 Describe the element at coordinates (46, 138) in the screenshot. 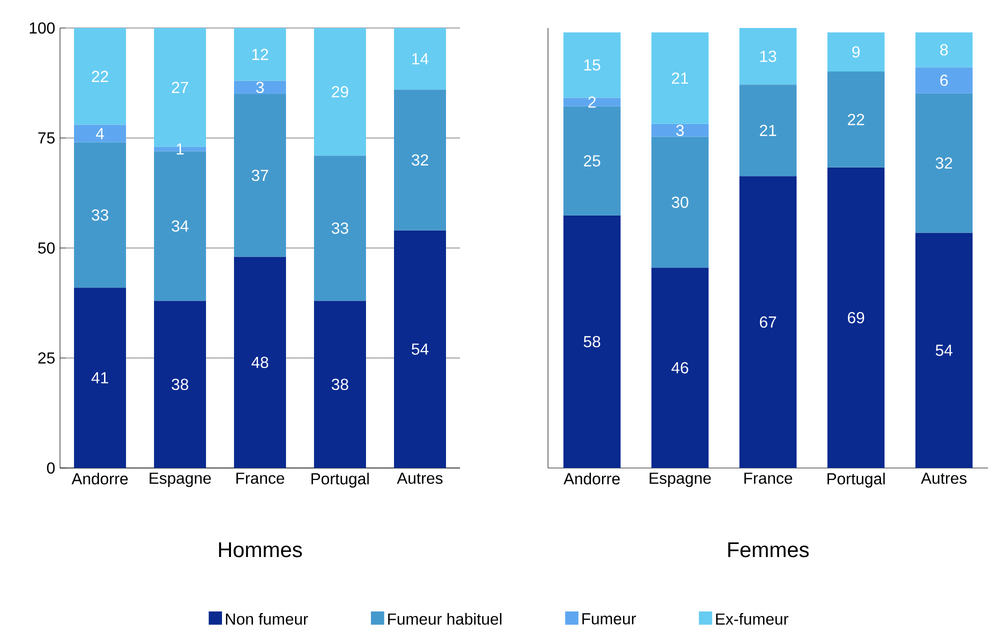

I see `y-tick-label: 75` at that location.